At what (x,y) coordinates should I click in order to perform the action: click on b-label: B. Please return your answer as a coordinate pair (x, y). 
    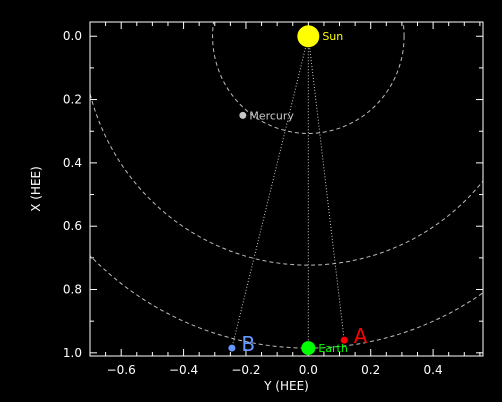
    Looking at the image, I should click on (248, 344).